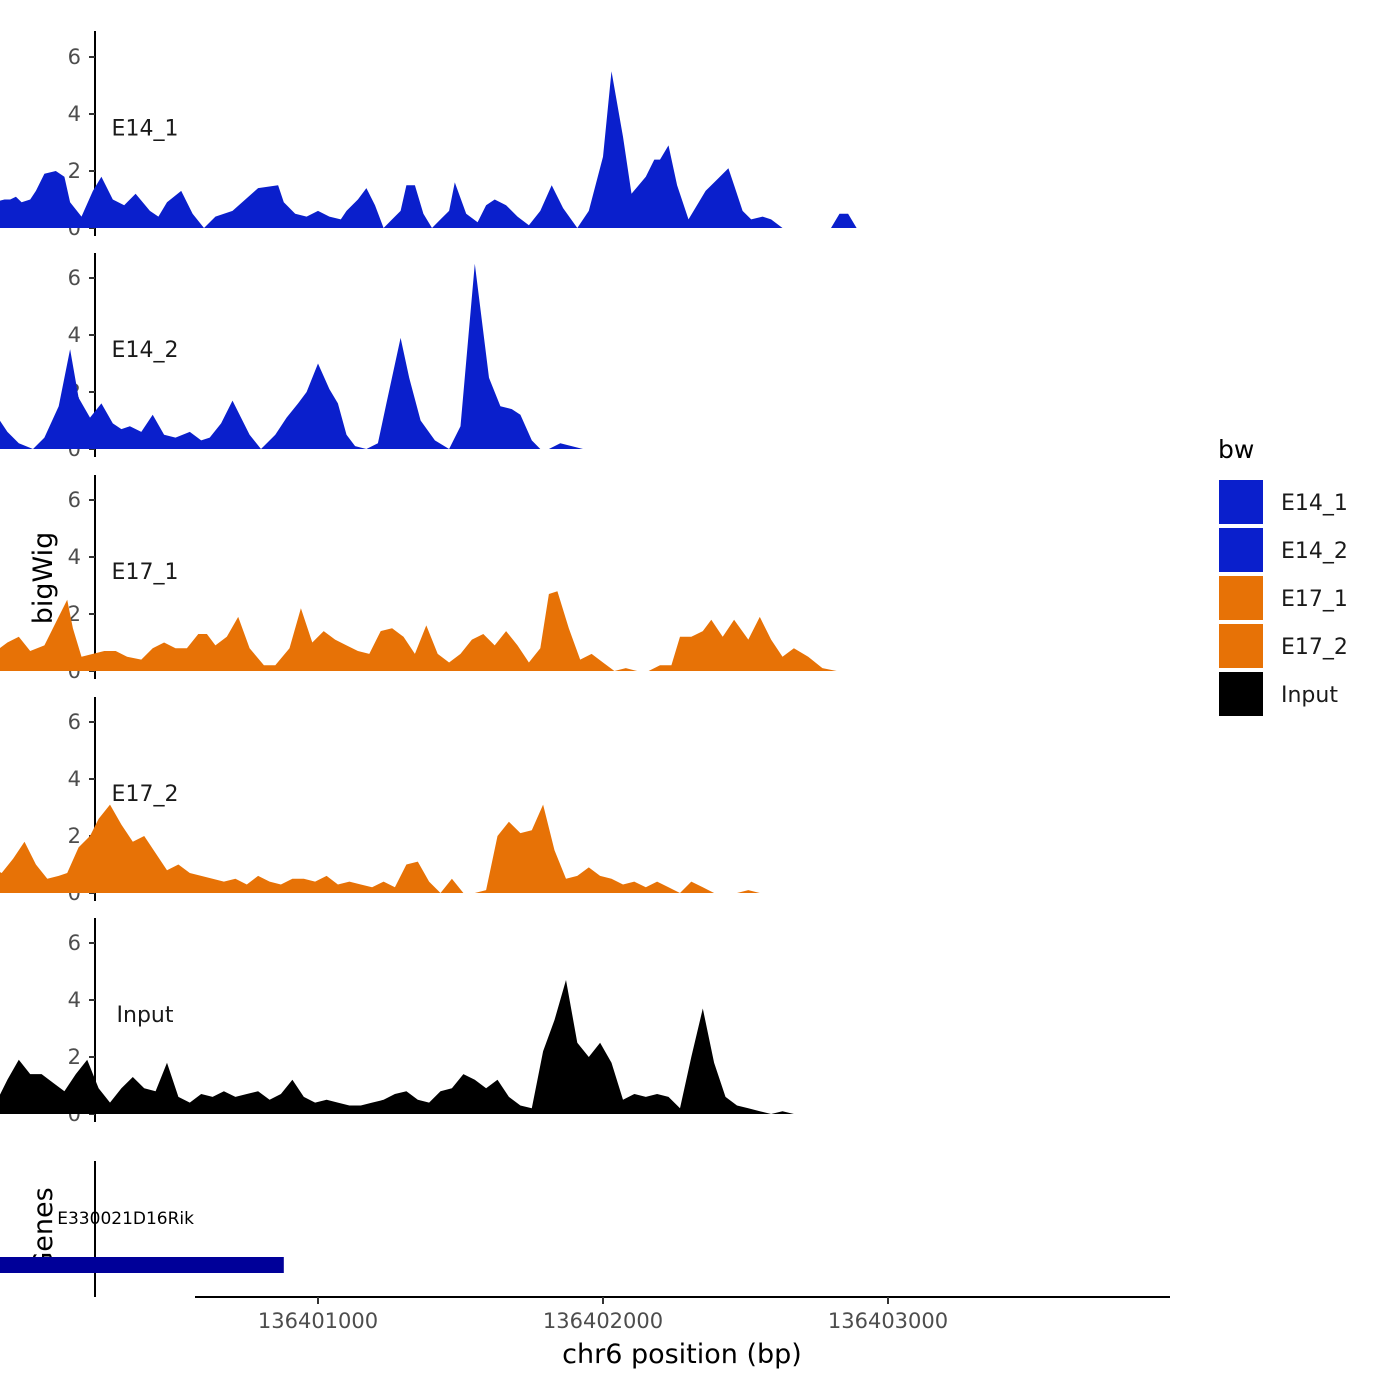 Image resolution: width=1400 pixels, height=1400 pixels. Describe the element at coordinates (125, 1219) in the screenshot. I see `gene-label: E330021D16Rik` at that location.